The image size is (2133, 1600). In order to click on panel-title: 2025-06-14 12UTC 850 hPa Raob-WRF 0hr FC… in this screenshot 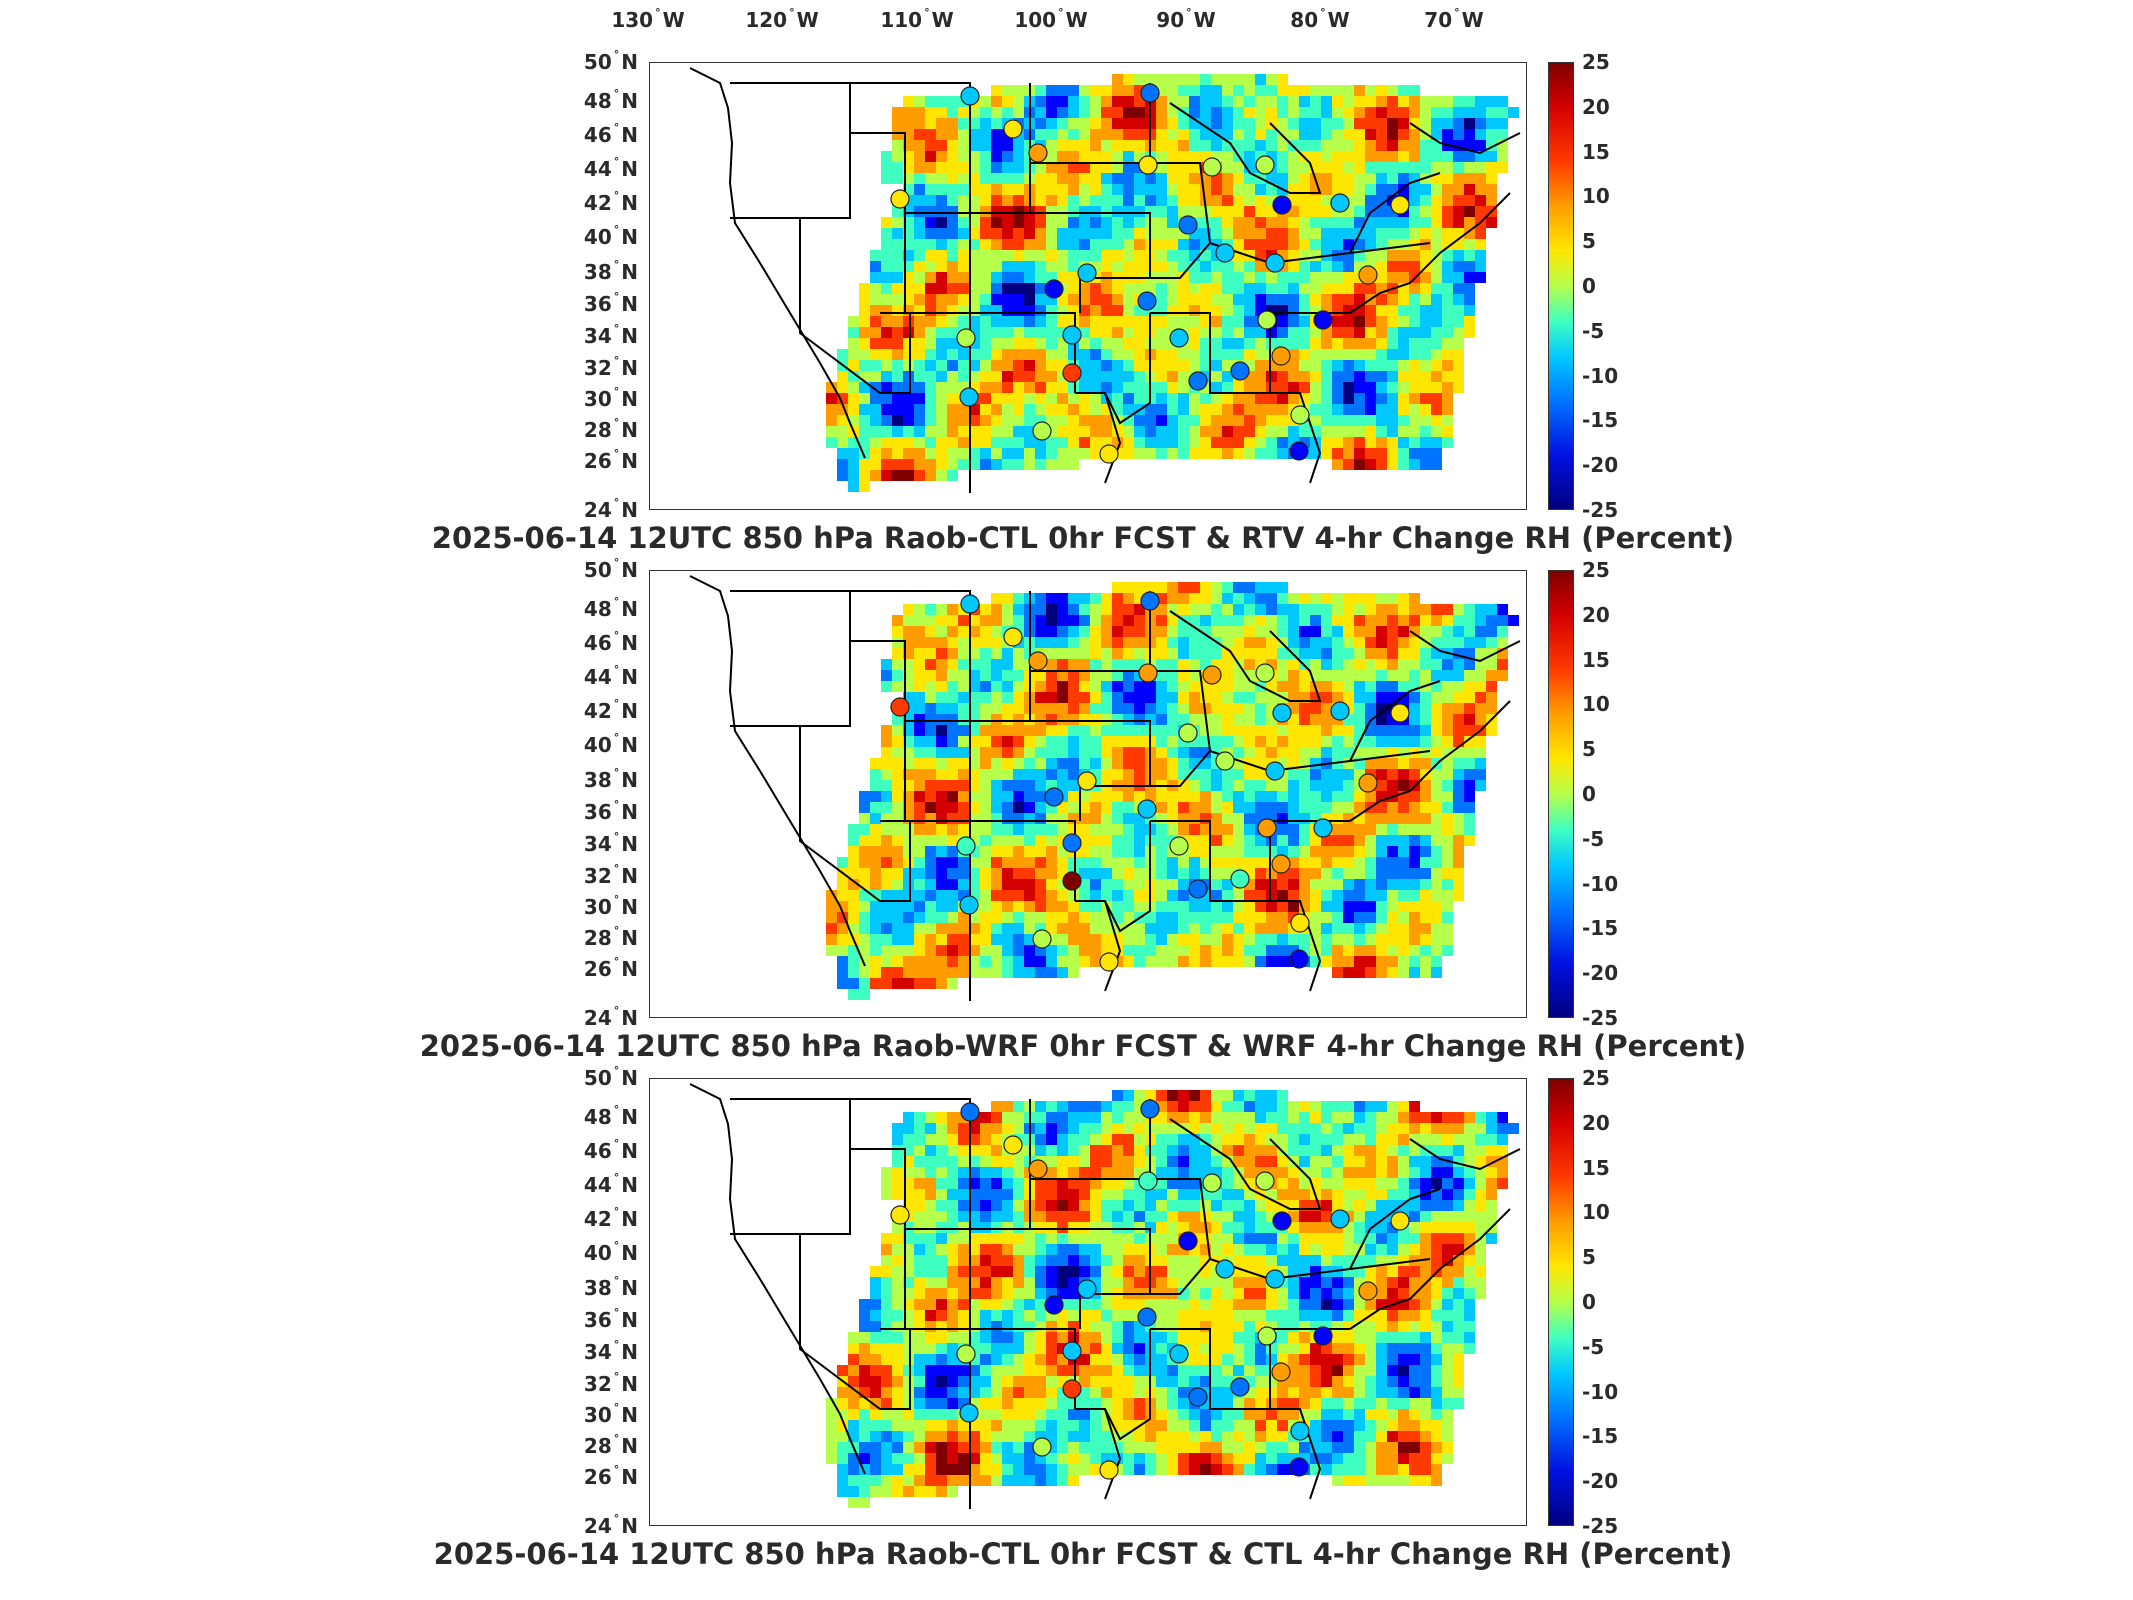, I will do `click(1083, 1046)`.